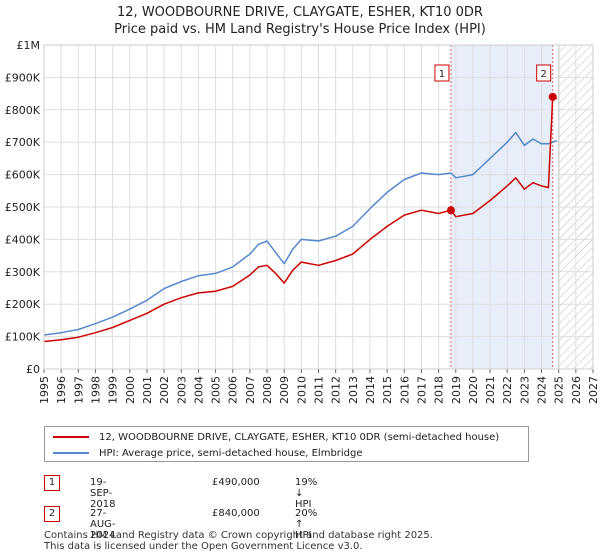 This screenshot has height=560, width=600. What do you see at coordinates (52, 483) in the screenshot?
I see `transaction-number-badge: 1` at bounding box center [52, 483].